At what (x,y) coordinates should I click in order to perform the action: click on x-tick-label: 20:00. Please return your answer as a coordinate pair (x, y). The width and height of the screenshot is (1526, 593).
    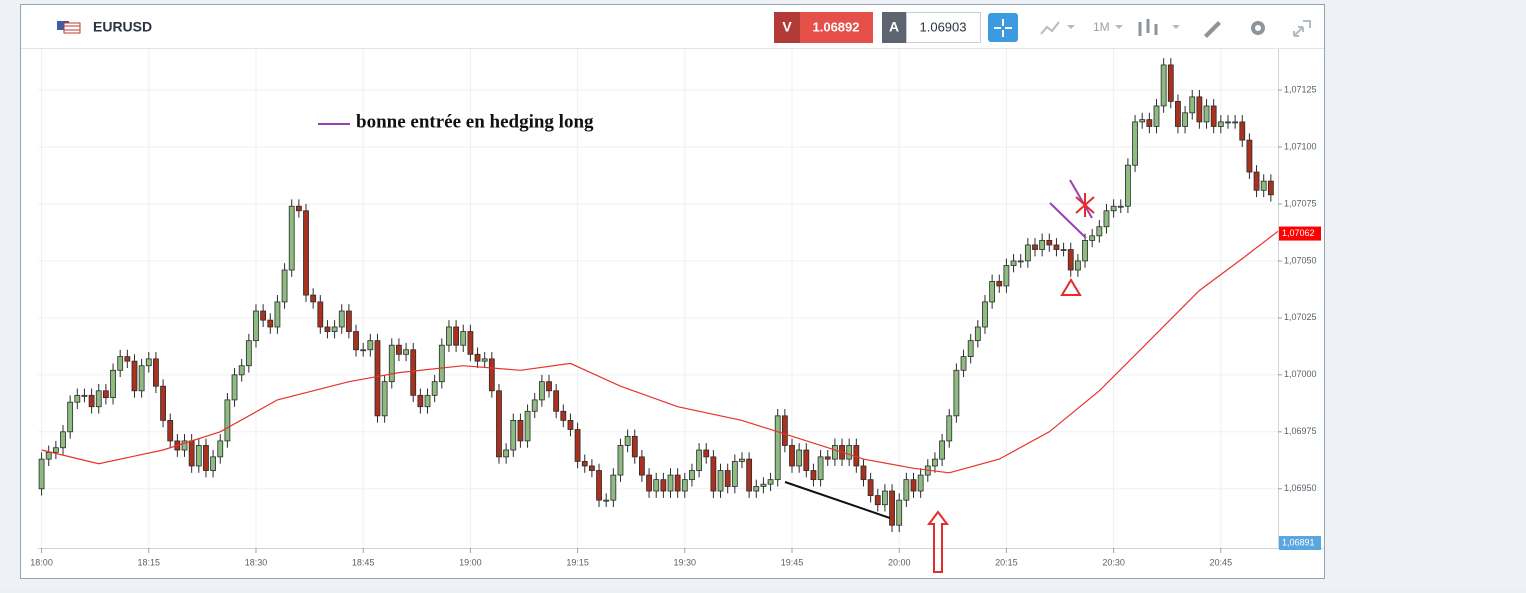
    Looking at the image, I should click on (899, 562).